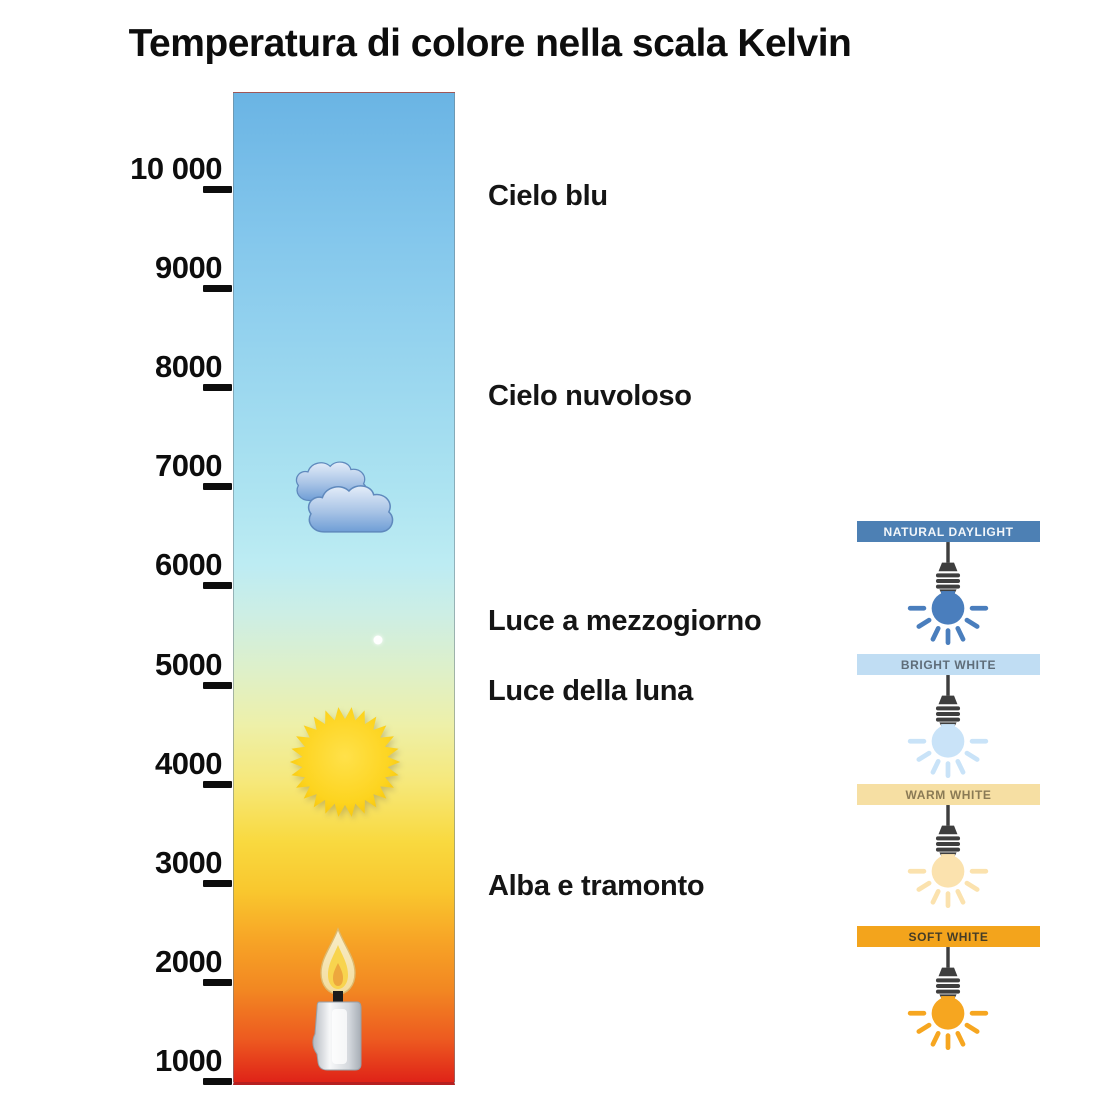 The width and height of the screenshot is (1100, 1100). Describe the element at coordinates (188, 465) in the screenshot. I see `kelvin-tick-label: 7000` at that location.